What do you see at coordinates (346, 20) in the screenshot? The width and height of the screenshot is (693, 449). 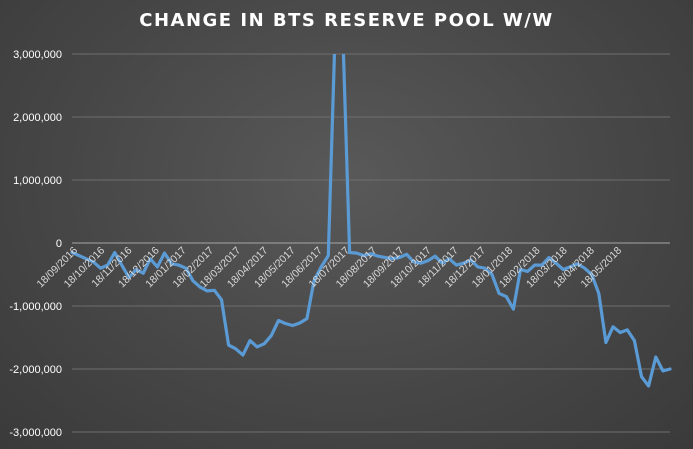 I see `chart-title: CHANGE IN BTS RESERVE POOL W/W` at bounding box center [346, 20].